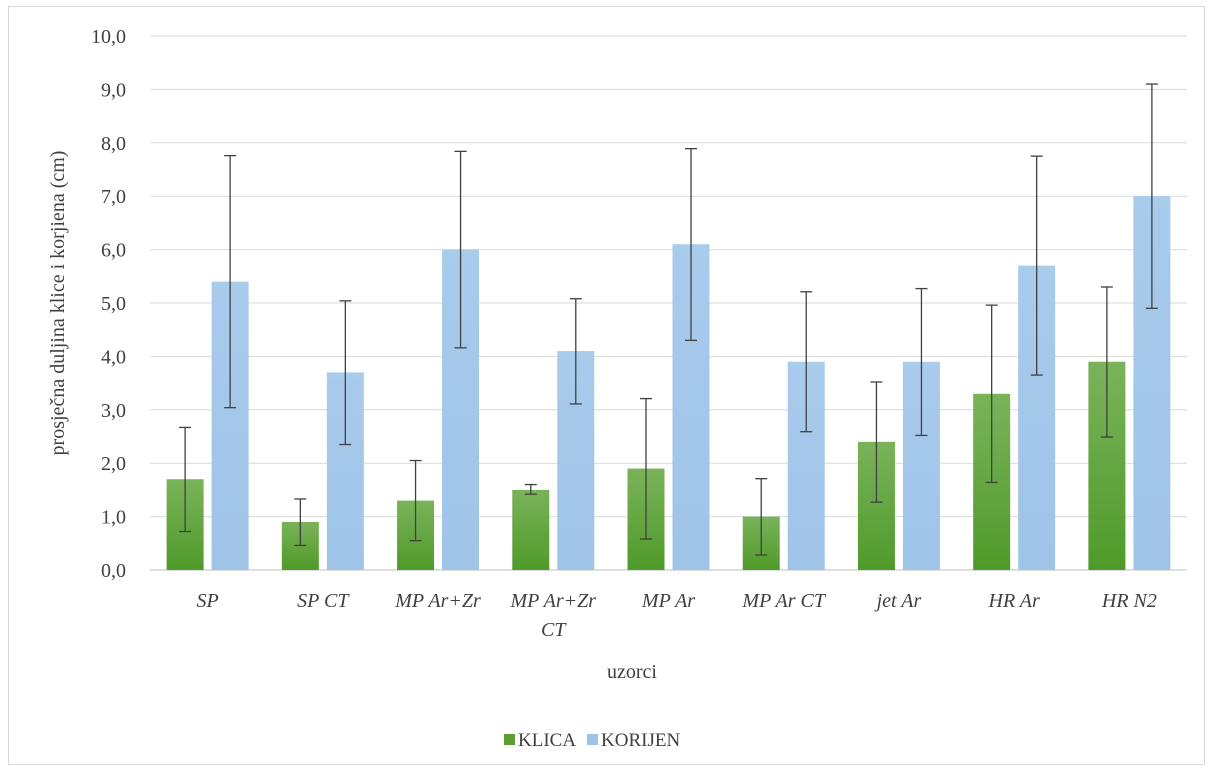 The width and height of the screenshot is (1213, 771). Describe the element at coordinates (632, 672) in the screenshot. I see `x-axis-title: uzorci` at that location.